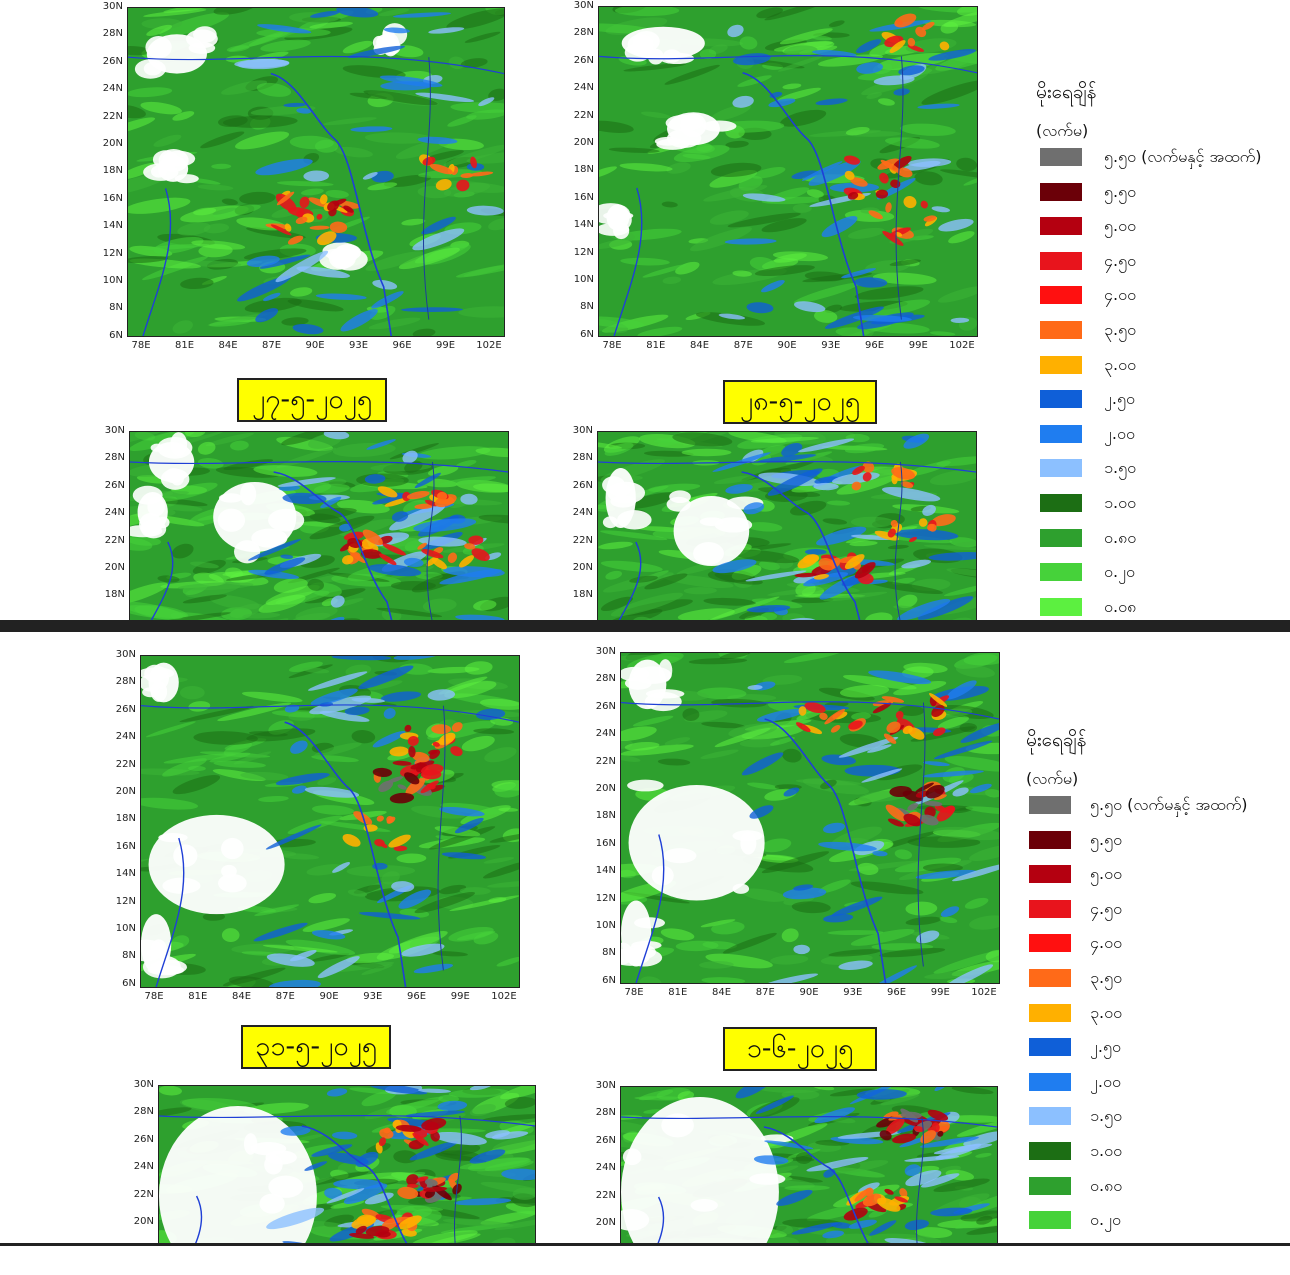 The height and width of the screenshot is (1275, 1290). What do you see at coordinates (312, 400) in the screenshot?
I see `forecast-date-label: ၂၇-၅-၂၀၂၅` at bounding box center [312, 400].